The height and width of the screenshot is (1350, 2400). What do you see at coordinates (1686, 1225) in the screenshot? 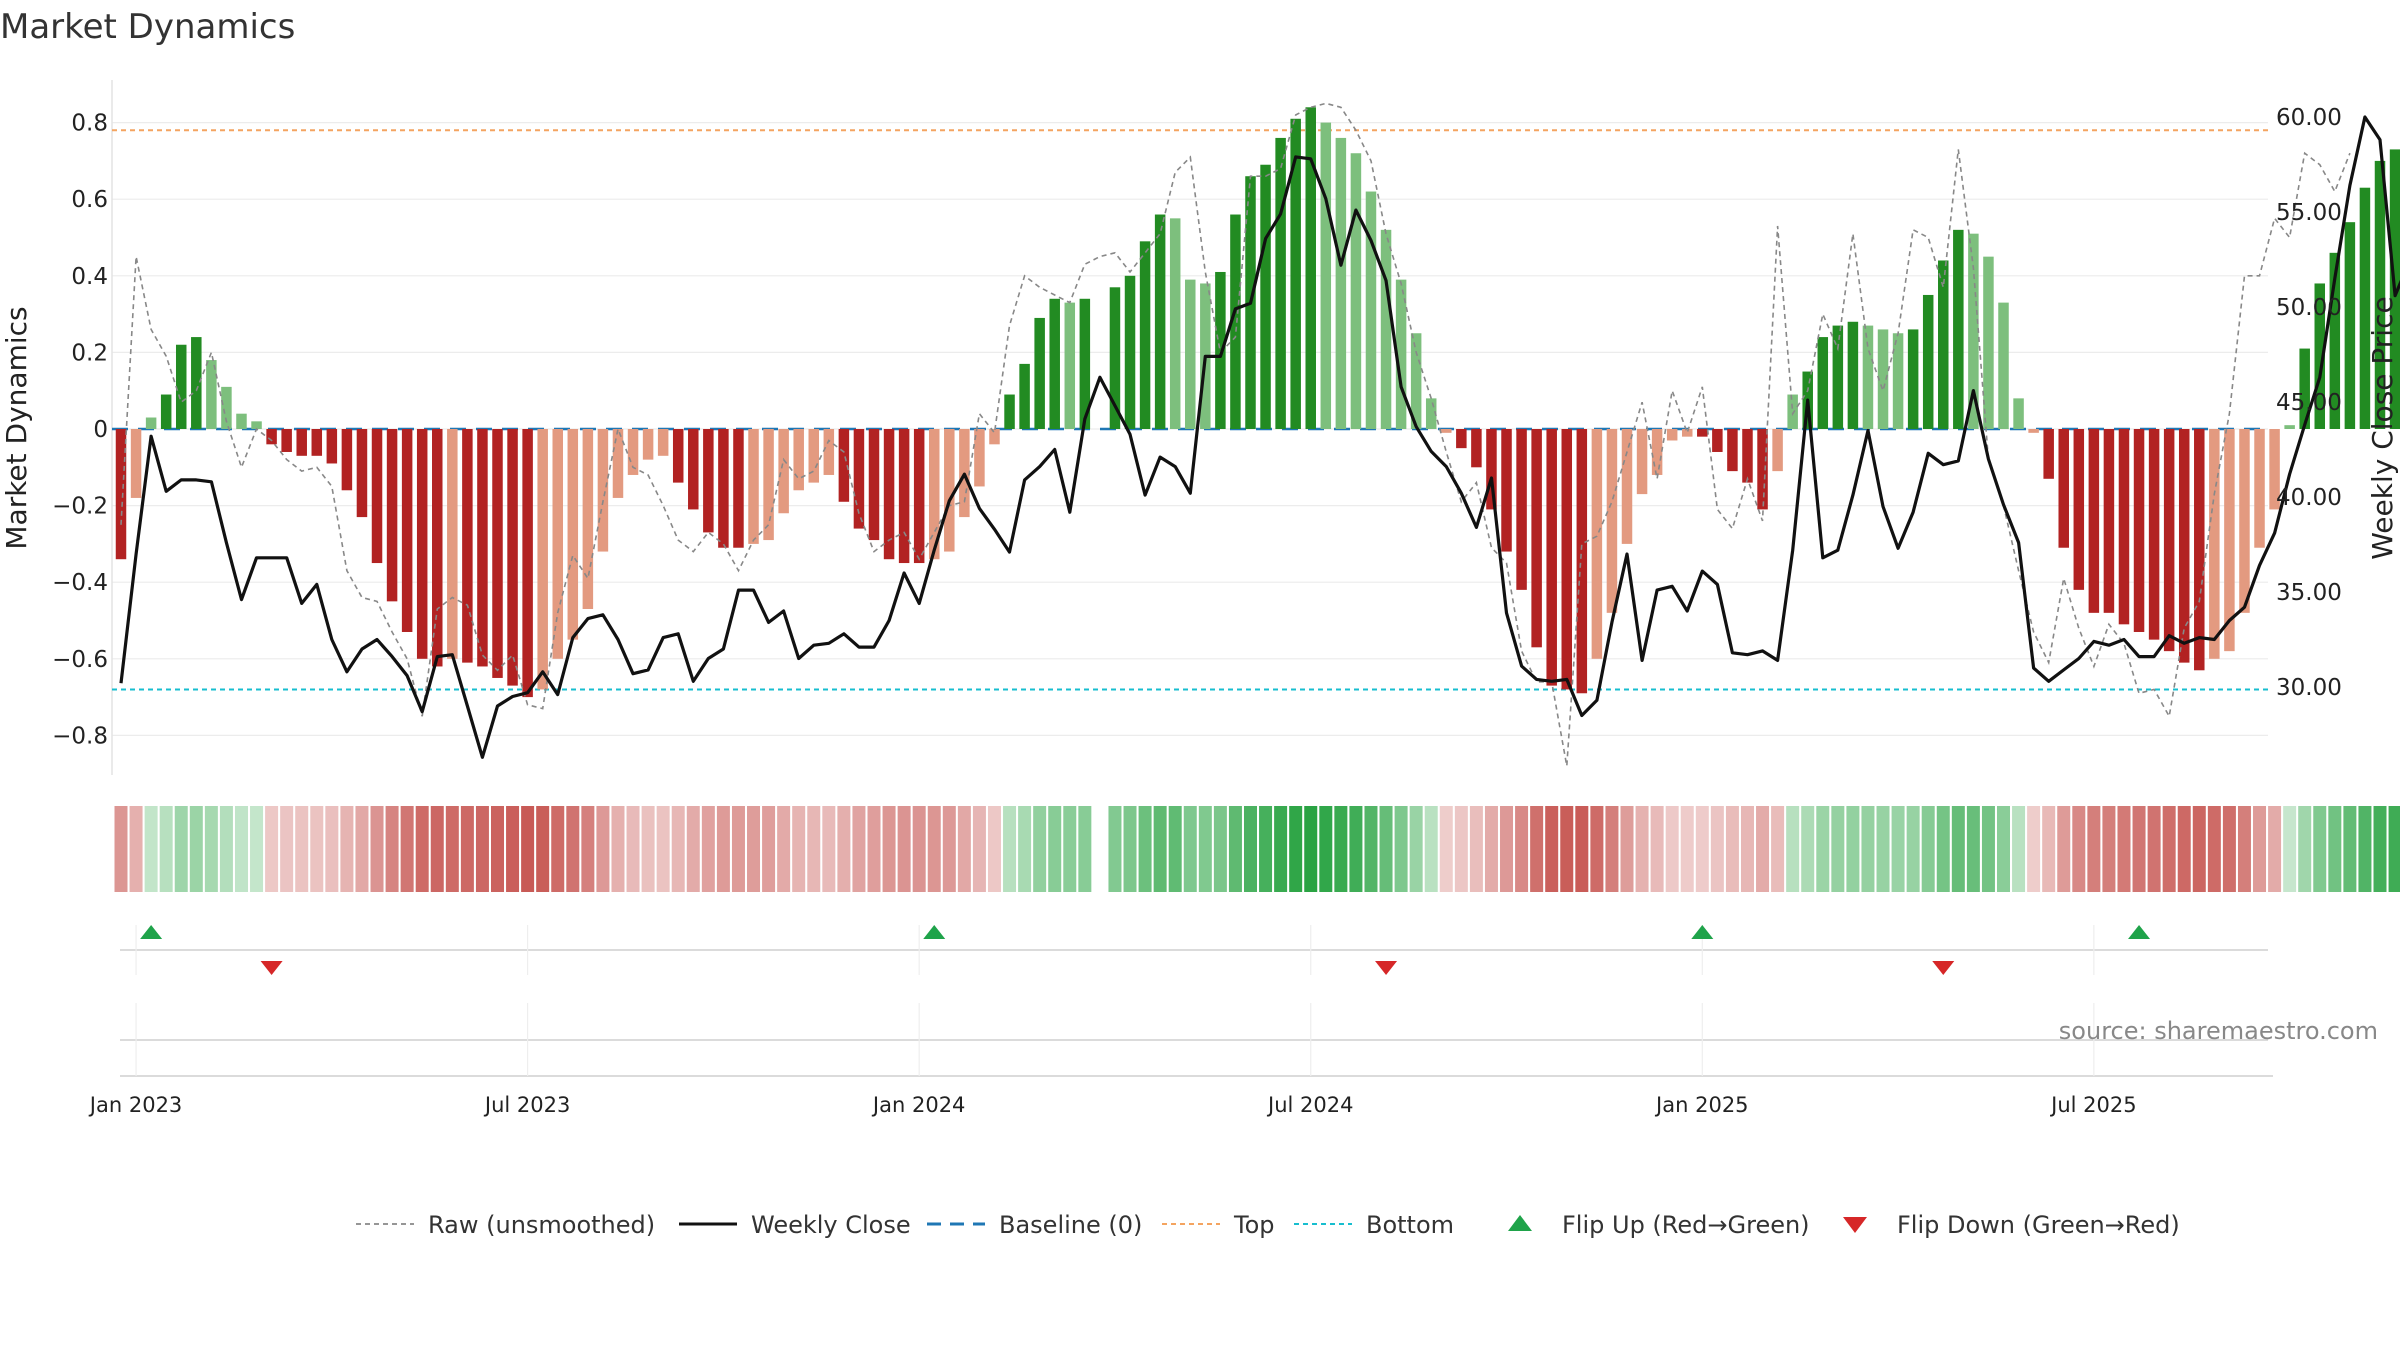
I see `legend-label-flip_up: Flip Up (Red→Green)` at bounding box center [1686, 1225].